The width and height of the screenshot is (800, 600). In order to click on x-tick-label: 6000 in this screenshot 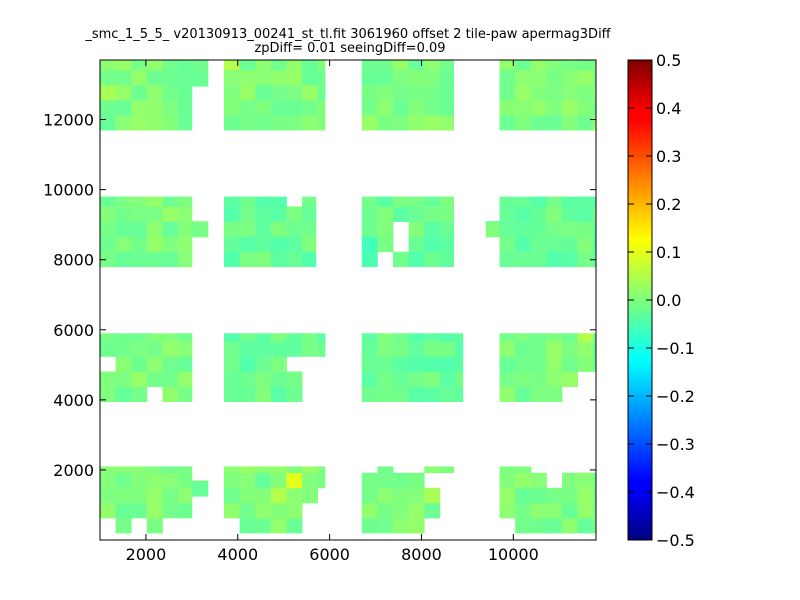, I will do `click(329, 554)`.